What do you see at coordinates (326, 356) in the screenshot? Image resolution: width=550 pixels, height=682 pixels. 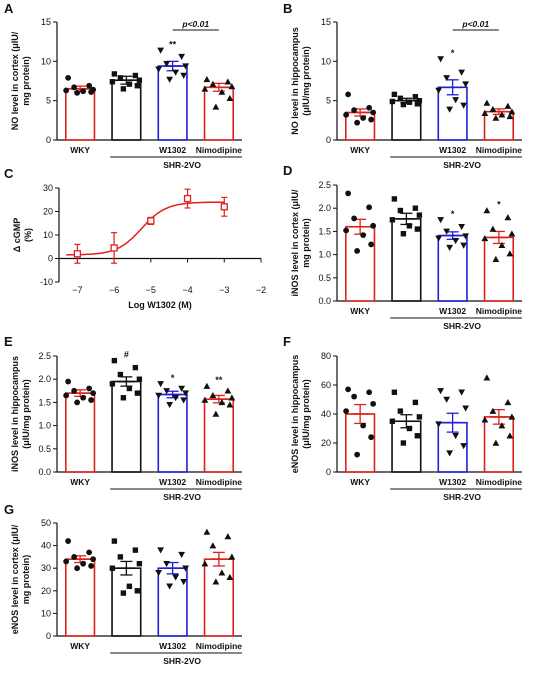 I see `y-tick-label: 80` at bounding box center [326, 356].